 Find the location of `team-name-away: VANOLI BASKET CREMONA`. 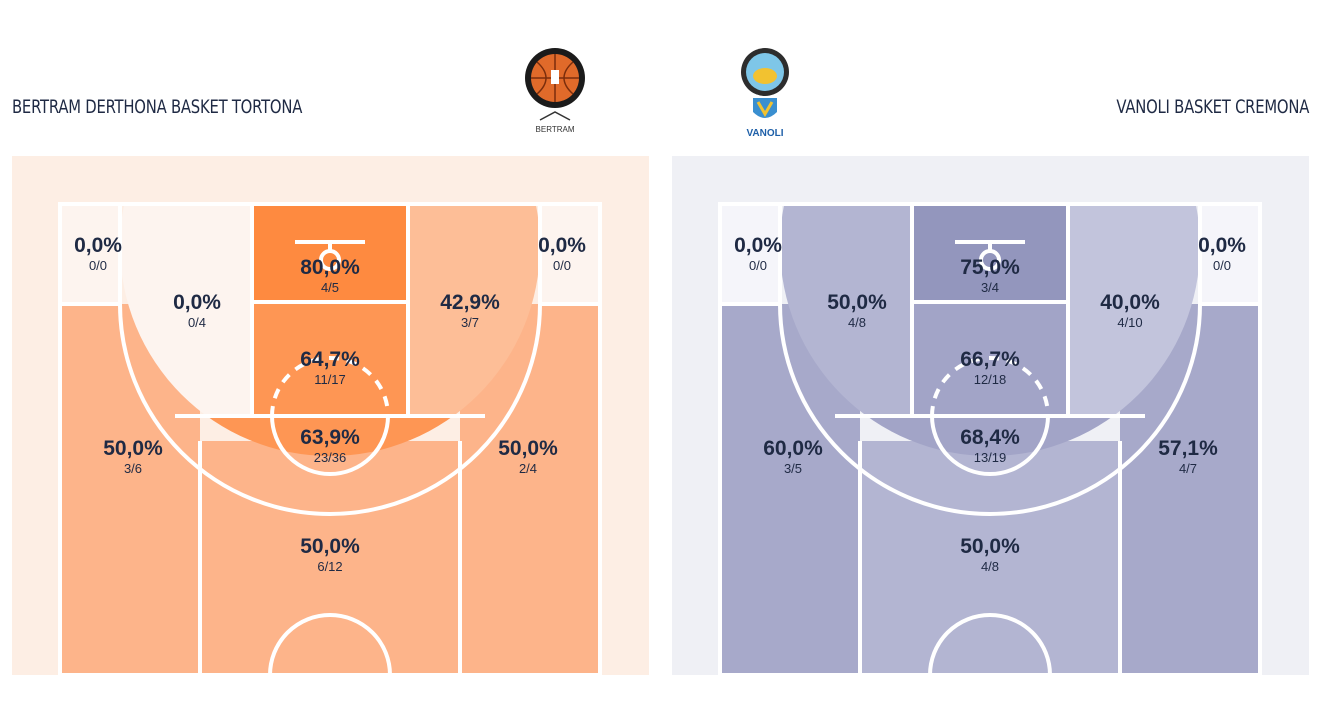

team-name-away: VANOLI BASKET CREMONA is located at coordinates (1212, 107).